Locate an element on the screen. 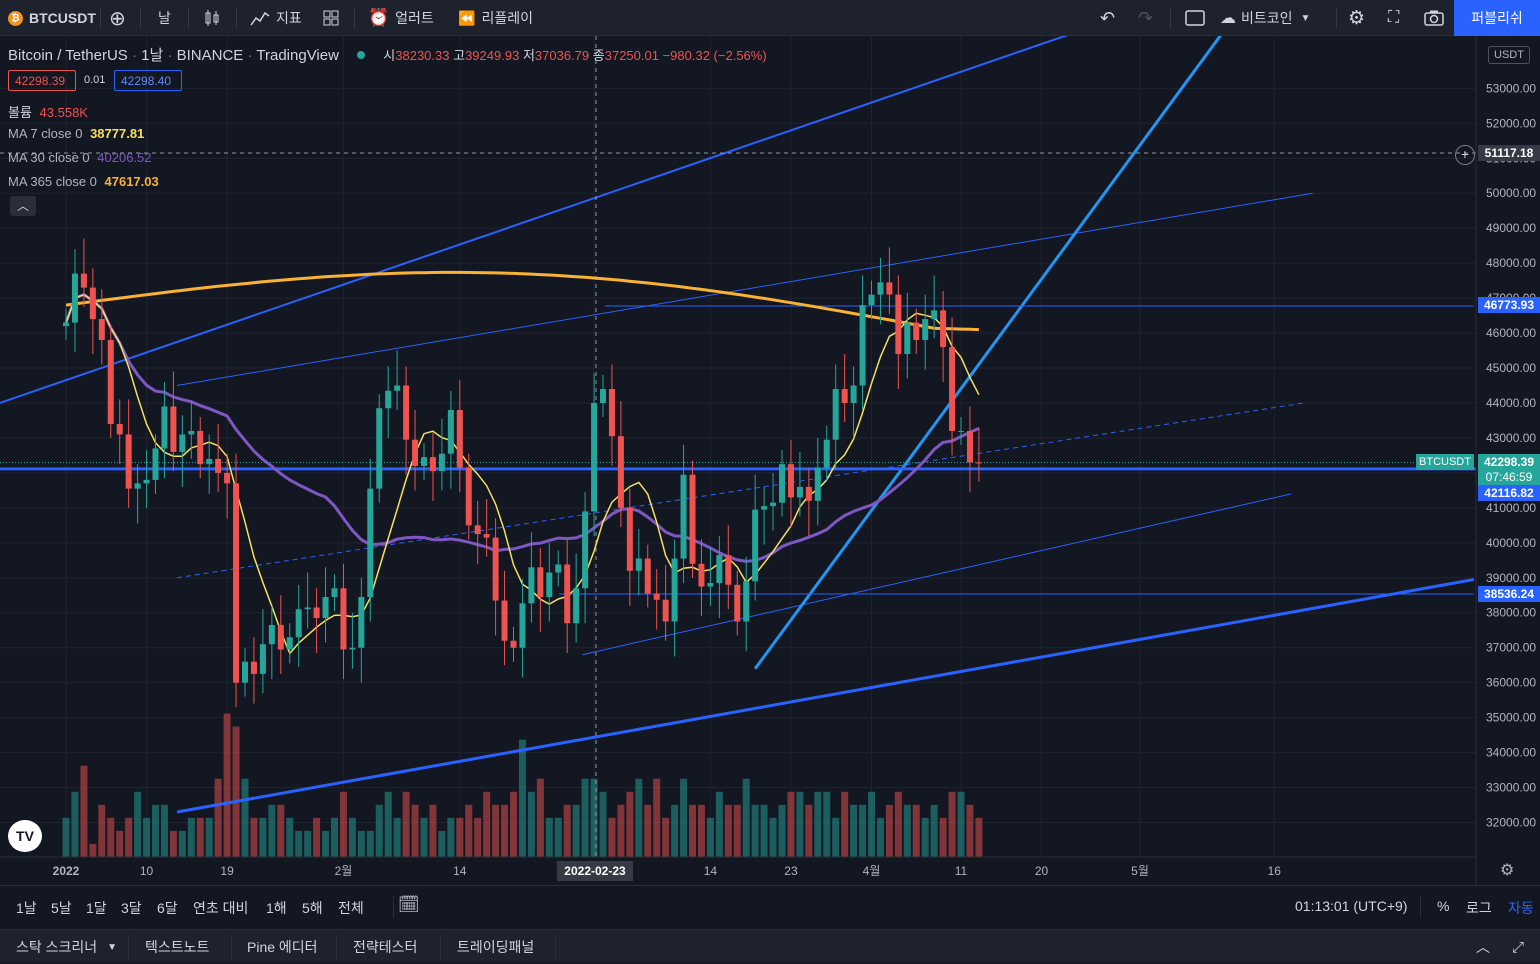 This screenshot has height=964, width=1540. tradingview-logo-icon: TV is located at coordinates (25, 836).